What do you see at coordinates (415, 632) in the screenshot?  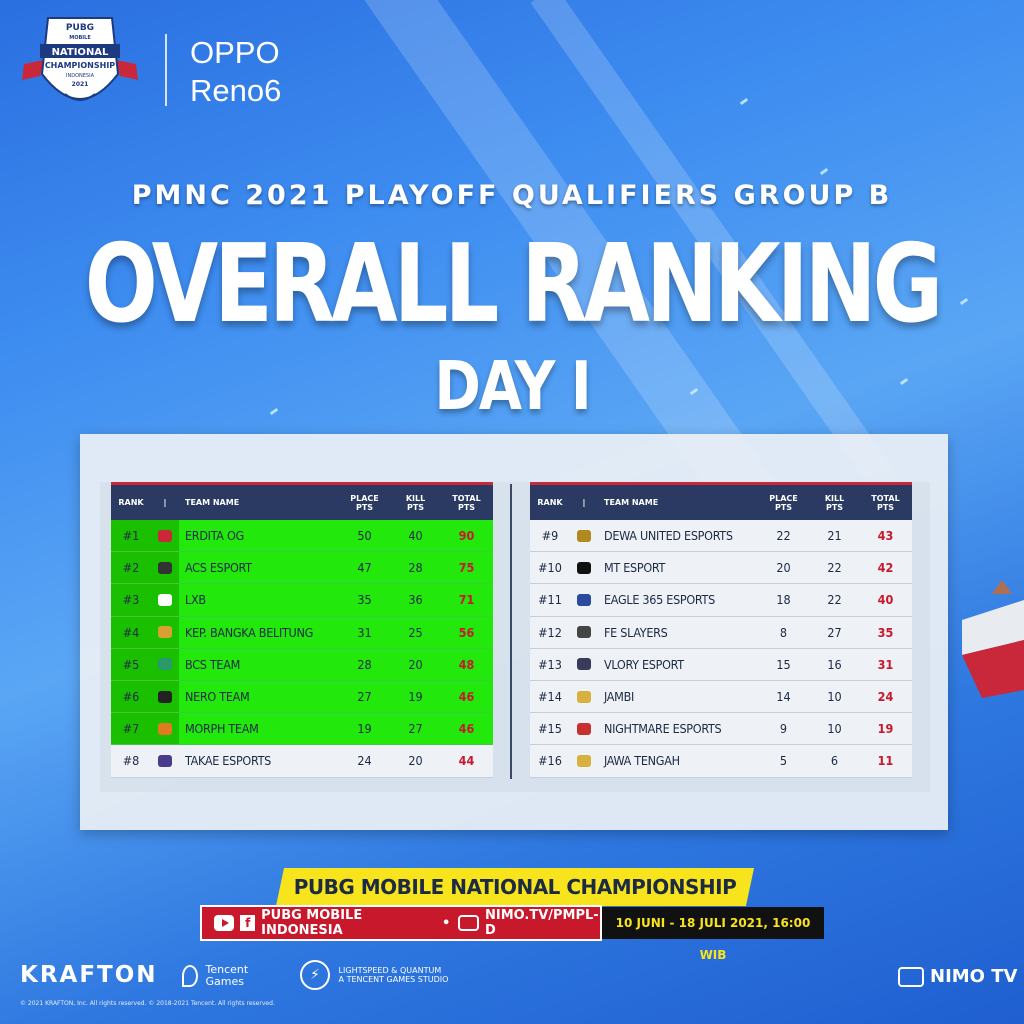 I see `kill-pts-cell: 25` at bounding box center [415, 632].